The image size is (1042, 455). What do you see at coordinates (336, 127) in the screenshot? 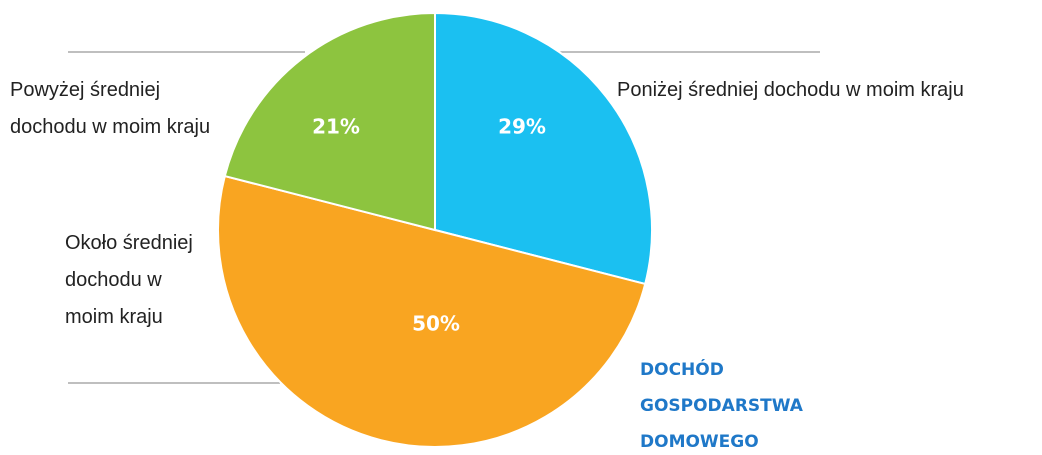
I see `value-label: 21%` at bounding box center [336, 127].